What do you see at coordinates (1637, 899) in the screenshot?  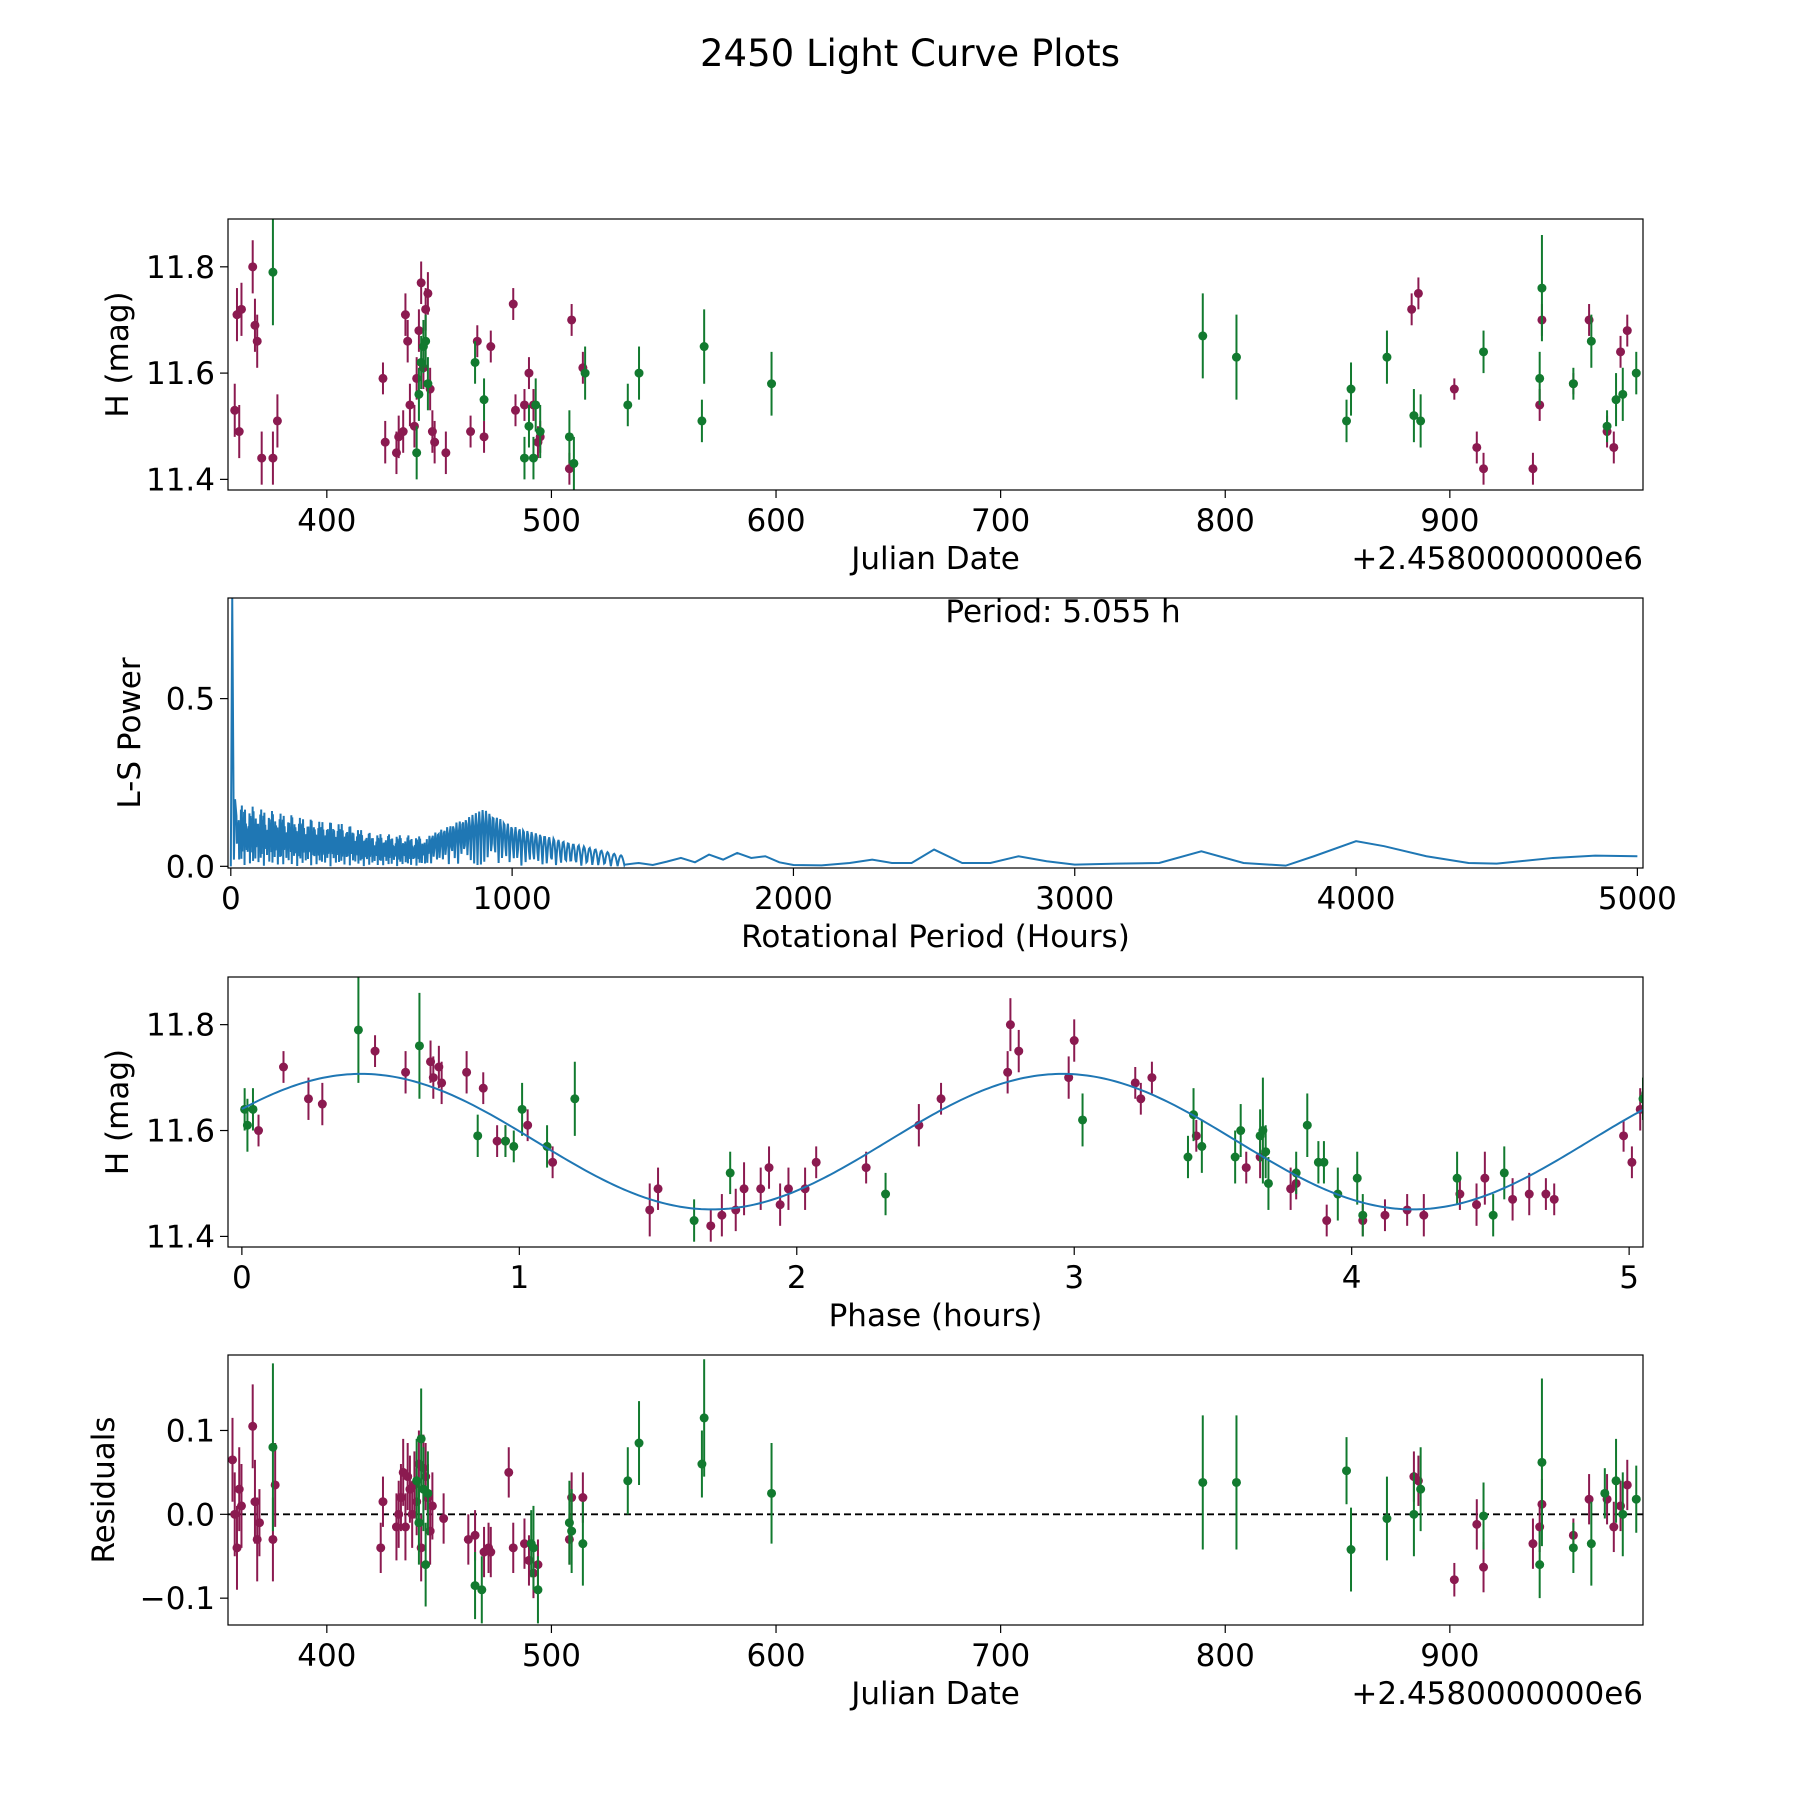 I see `x-tick-label: 5000` at bounding box center [1637, 899].